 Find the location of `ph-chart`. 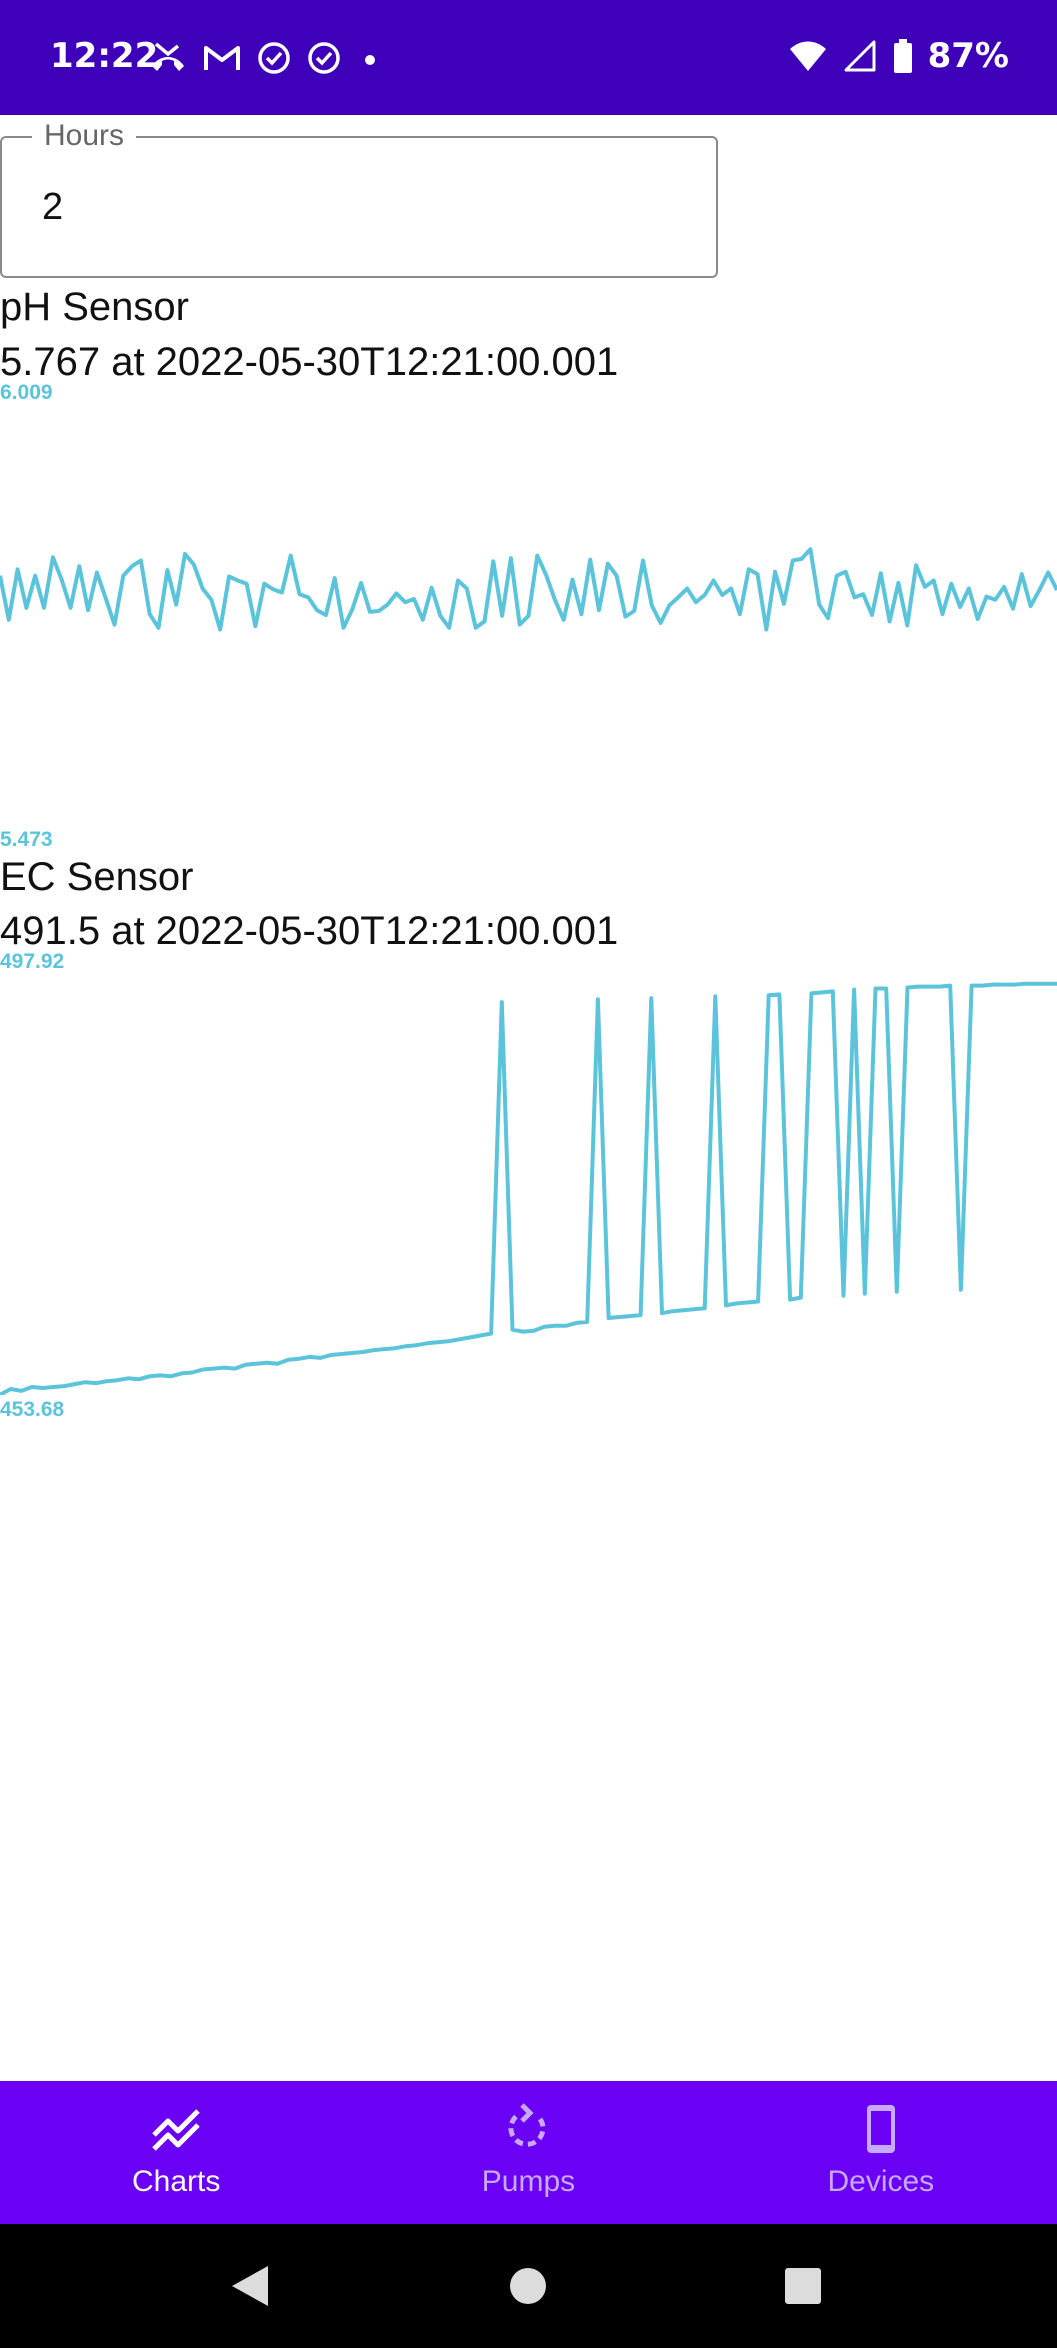

ph-chart is located at coordinates (528, 589).